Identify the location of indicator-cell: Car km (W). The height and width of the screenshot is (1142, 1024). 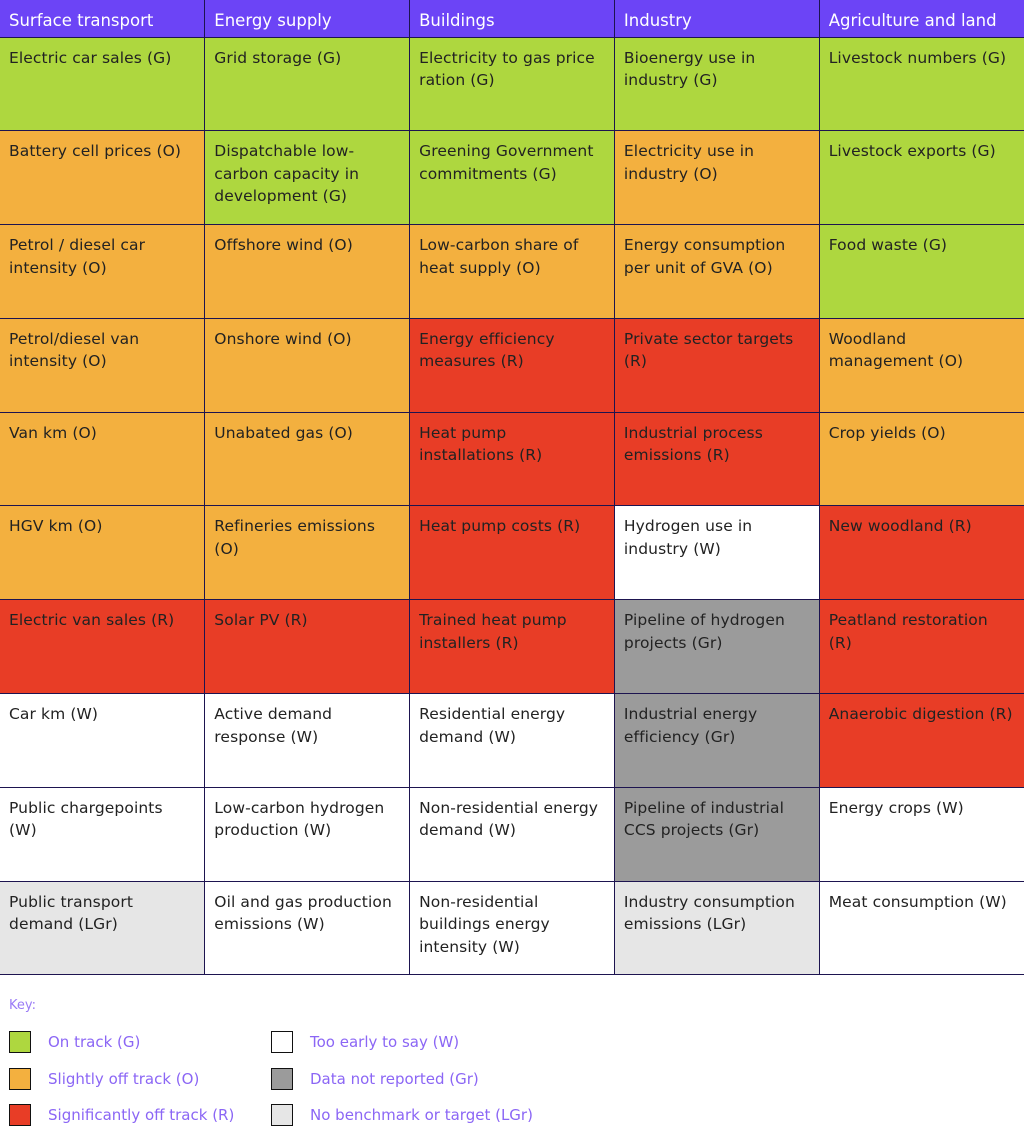
(103, 740).